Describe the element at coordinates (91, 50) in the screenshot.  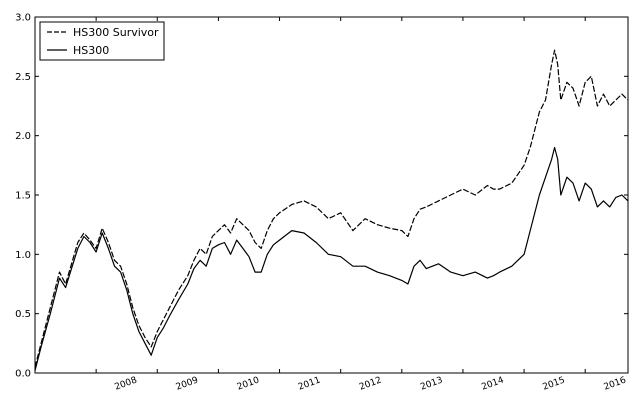
I see `legend-label-hs300: HS300` at that location.